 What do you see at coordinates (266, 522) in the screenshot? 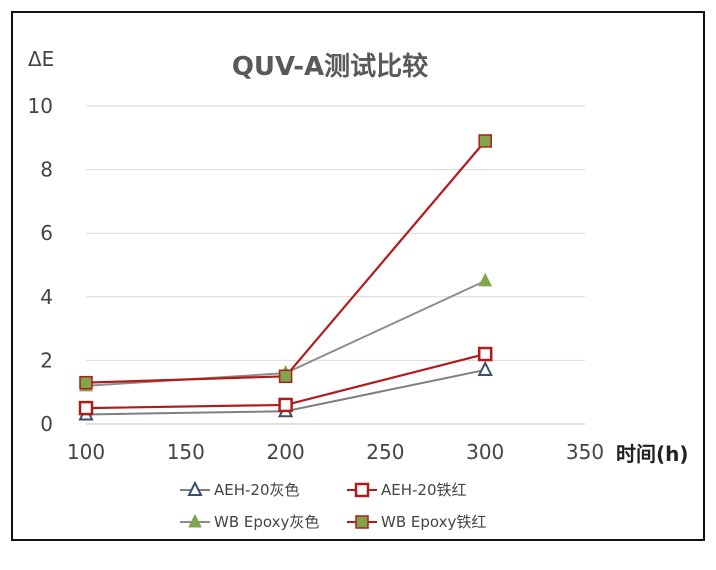
I see `legend-label-2: WB Epoxy灰色` at bounding box center [266, 522].